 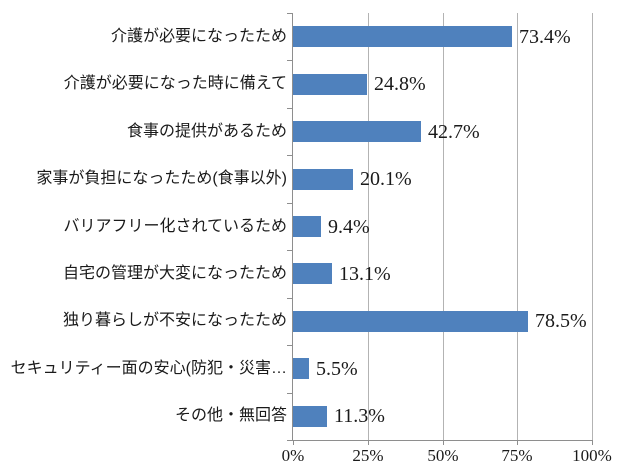 What do you see at coordinates (359, 416) in the screenshot?
I see `value-label: 11.3%` at bounding box center [359, 416].